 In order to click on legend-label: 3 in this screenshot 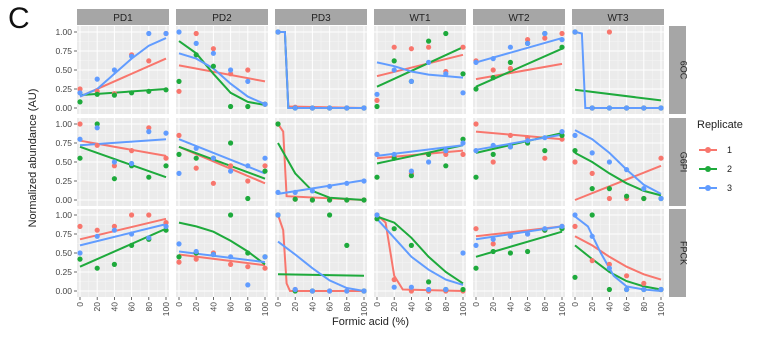, I will do `click(729, 188)`.